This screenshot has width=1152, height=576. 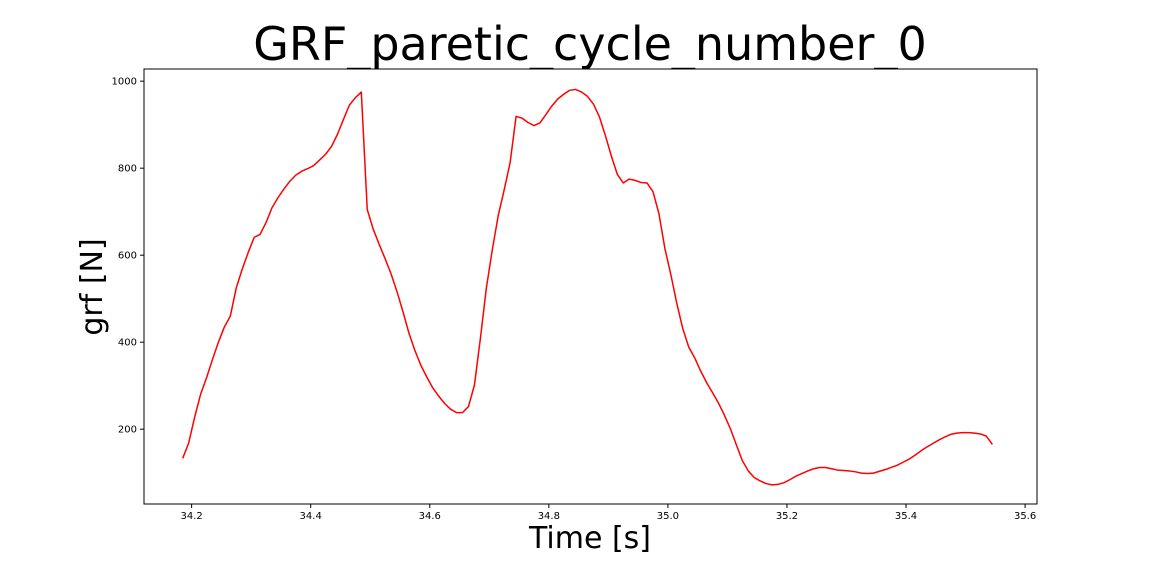 What do you see at coordinates (430, 516) in the screenshot?
I see `x-tick-label: 34.6` at bounding box center [430, 516].